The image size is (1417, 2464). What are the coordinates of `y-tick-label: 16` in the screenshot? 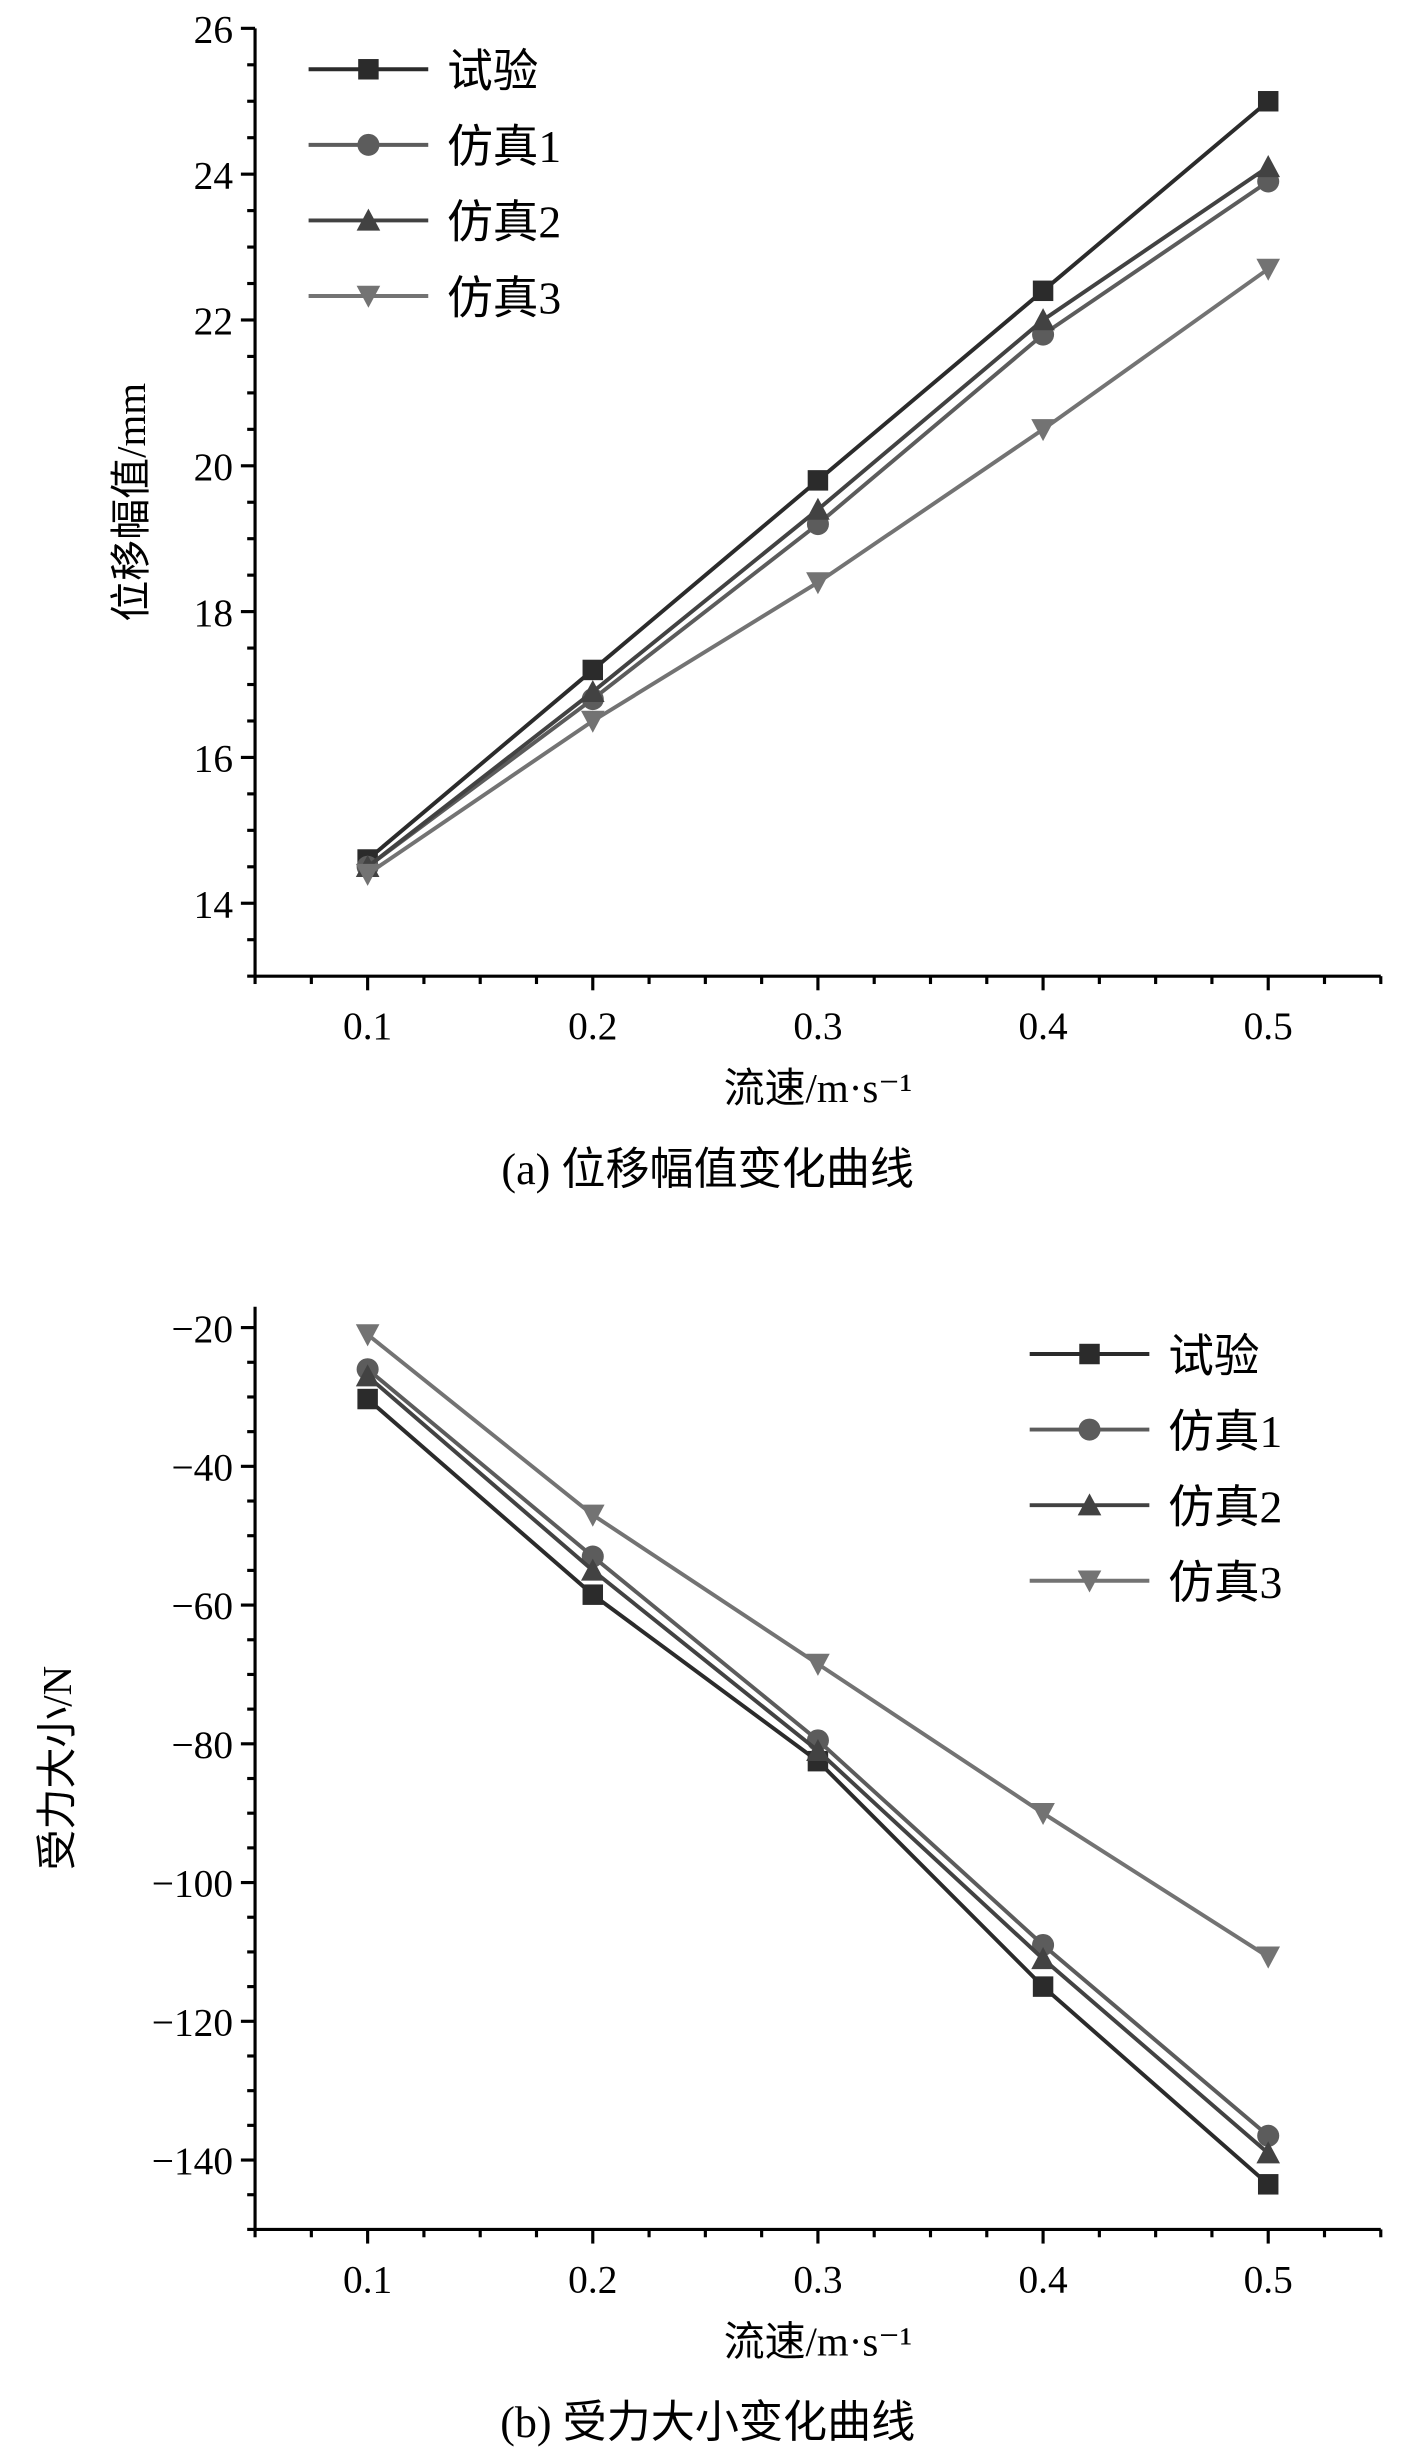 It's located at (213, 759).